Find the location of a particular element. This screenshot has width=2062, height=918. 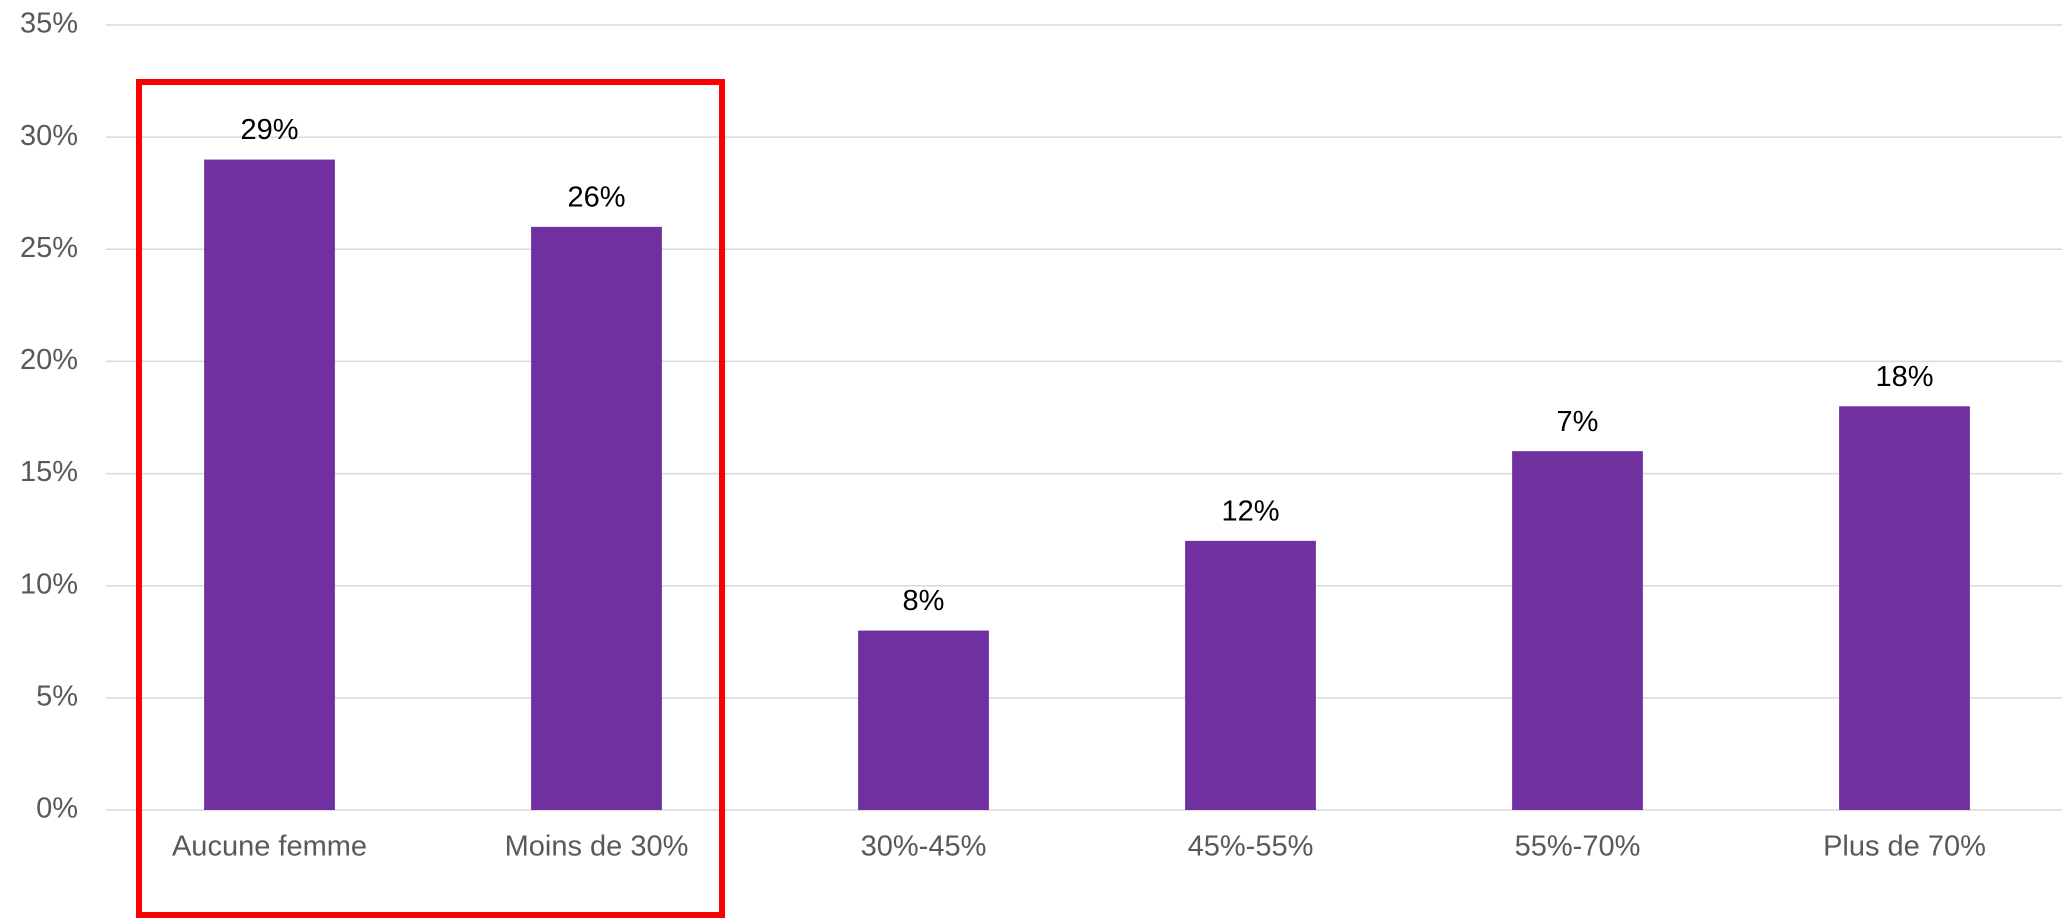

bar-label: 8% is located at coordinates (924, 601).